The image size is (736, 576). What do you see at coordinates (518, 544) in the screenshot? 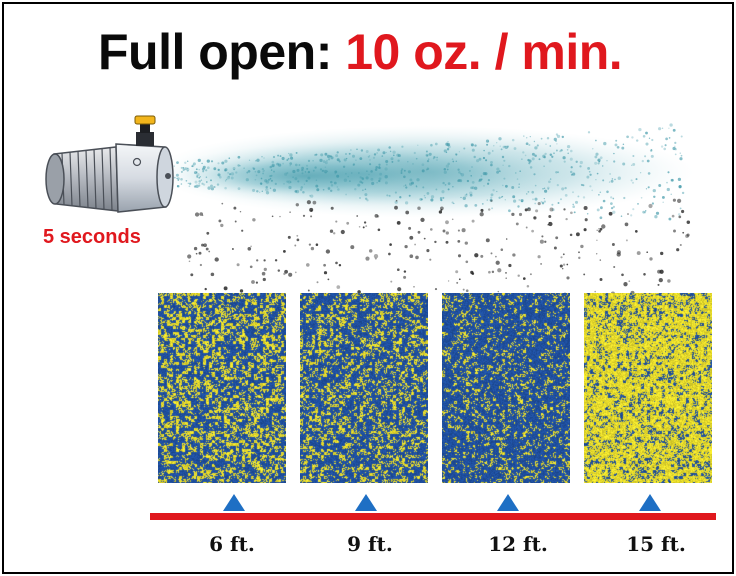
I see `distance-label-12ft: 12 ft.` at bounding box center [518, 544].